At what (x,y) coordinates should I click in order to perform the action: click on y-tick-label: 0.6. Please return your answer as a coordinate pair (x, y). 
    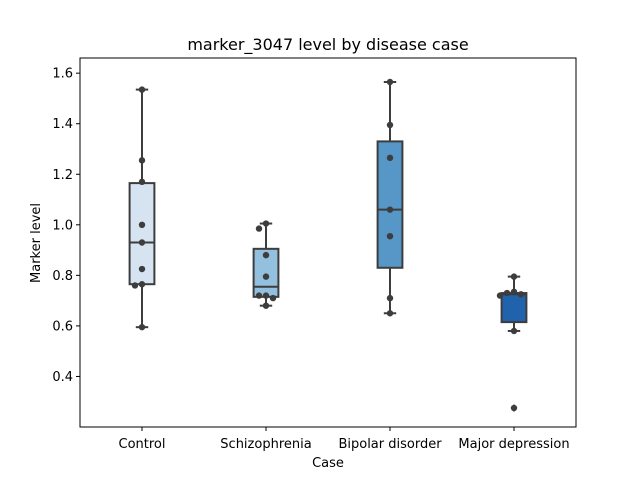
    Looking at the image, I should click on (62, 326).